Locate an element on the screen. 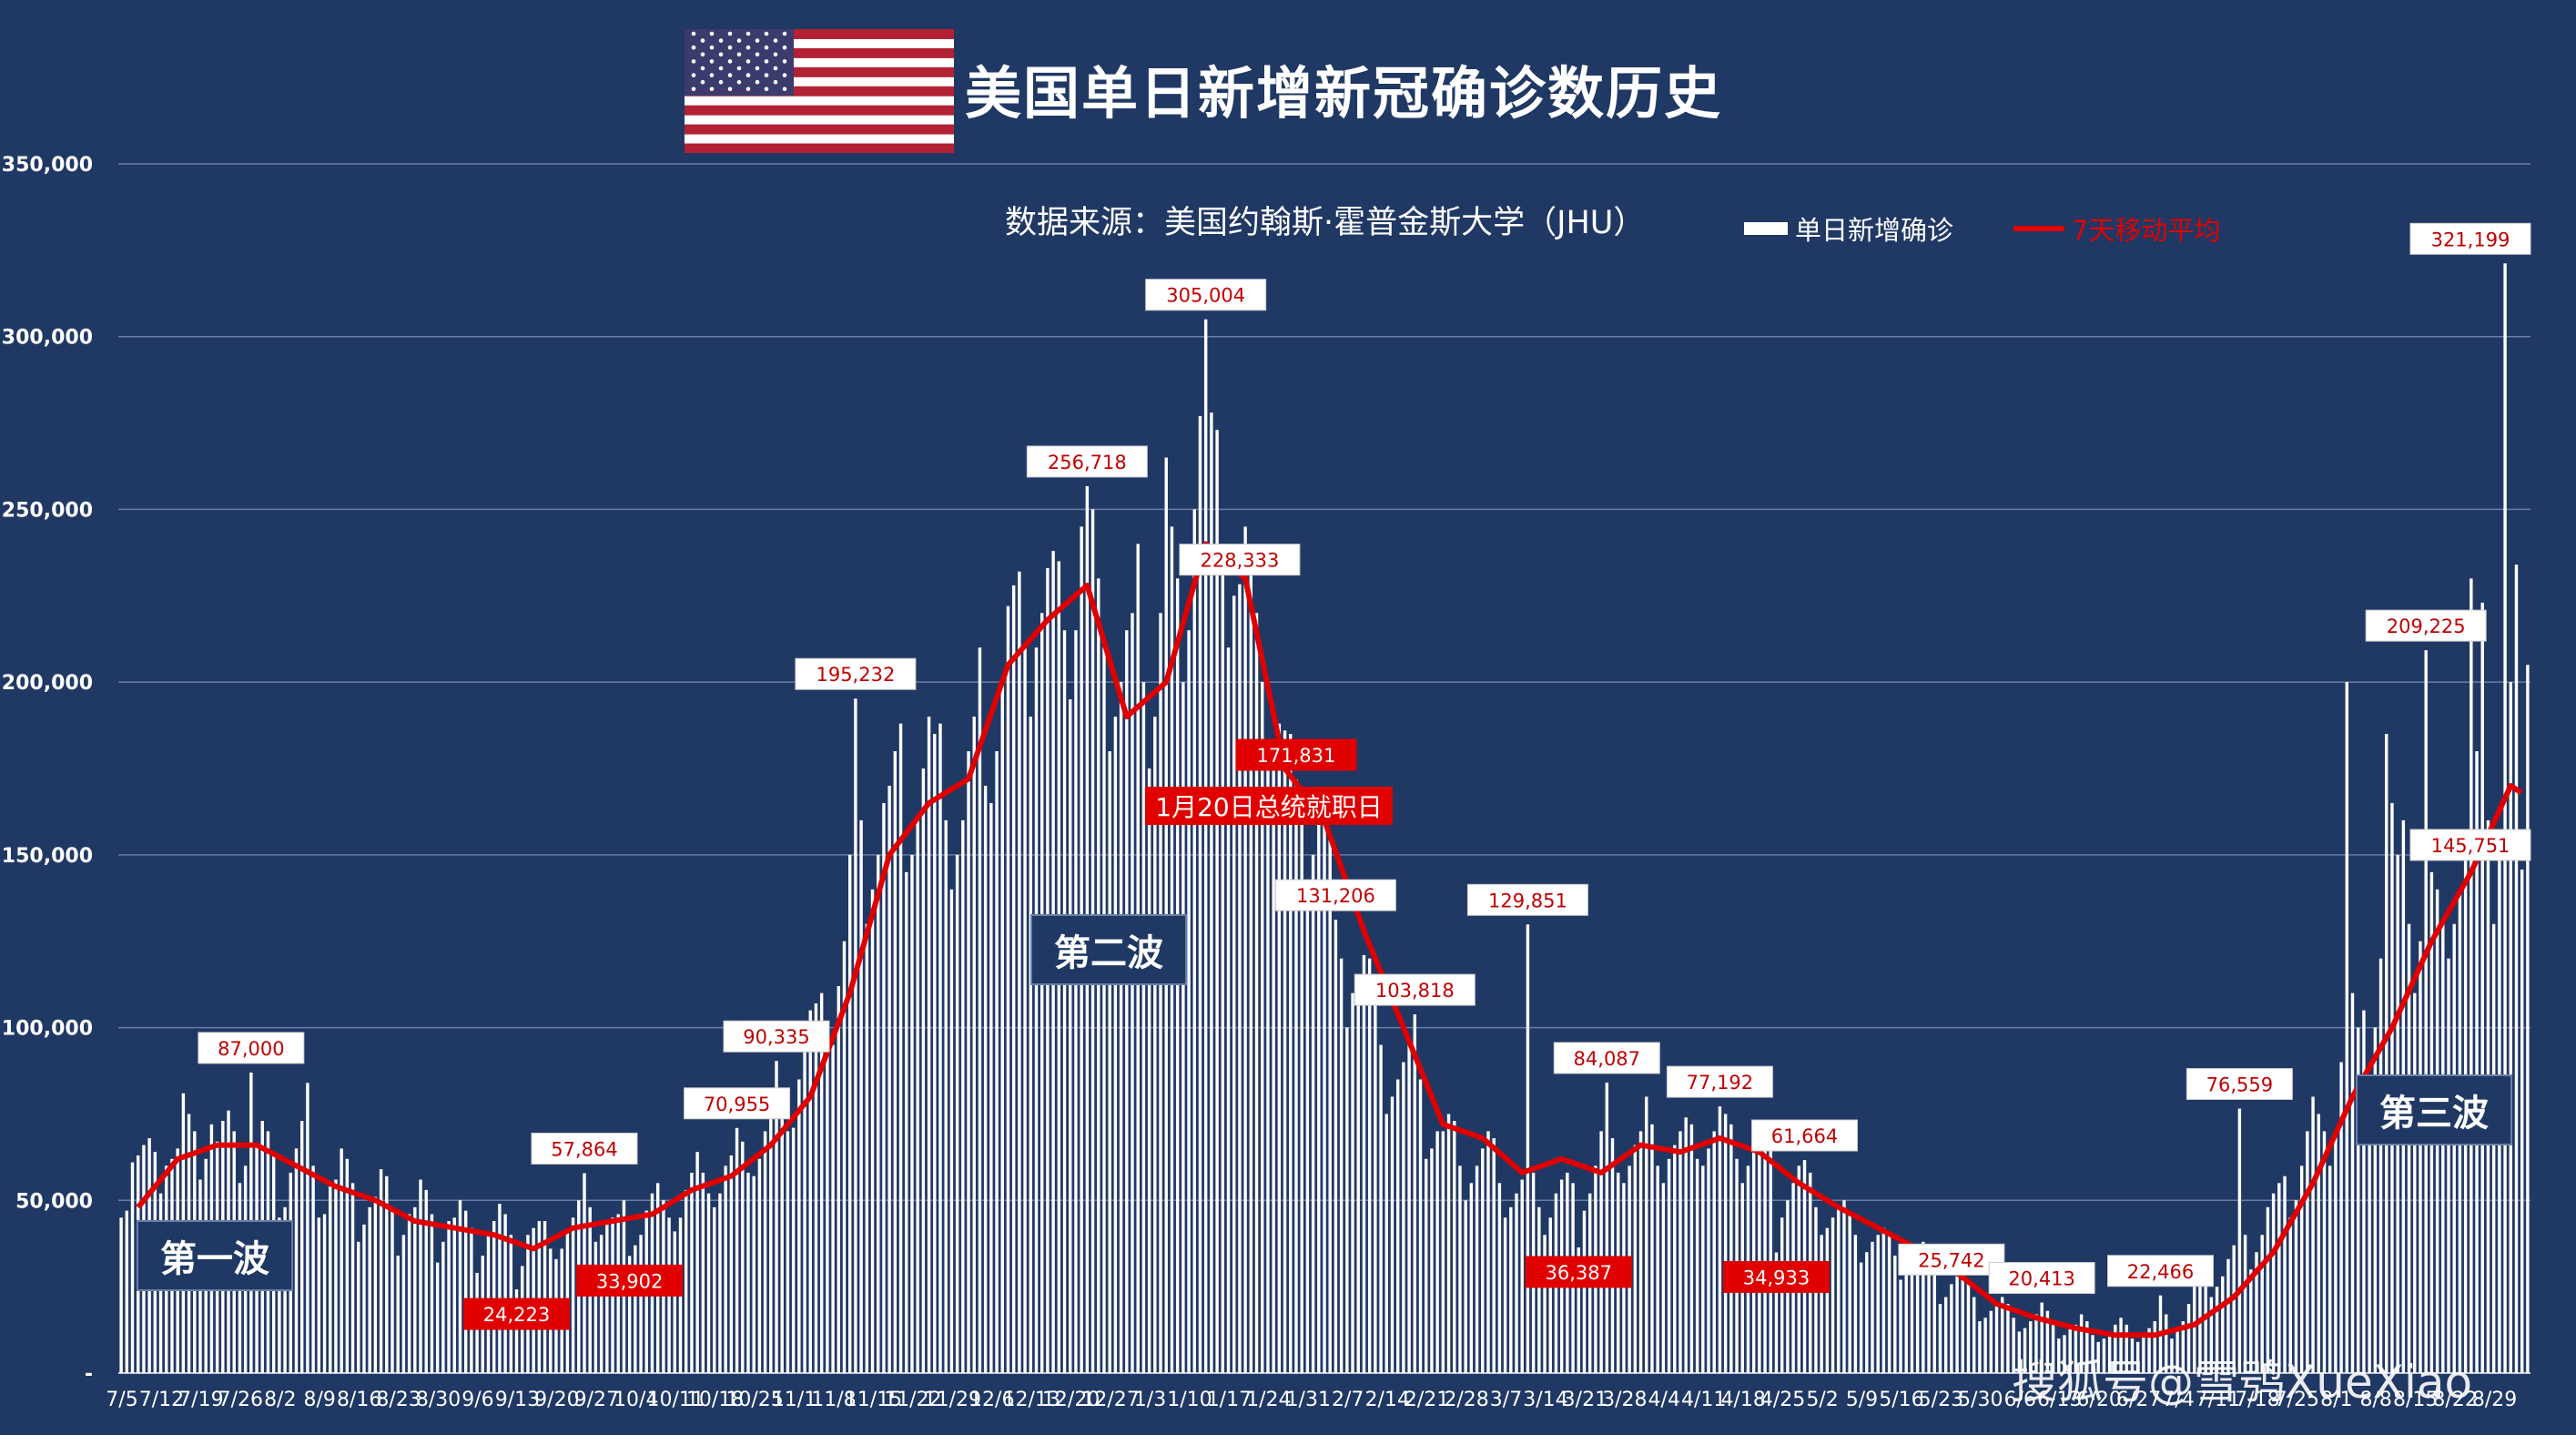  data-label-text: 76,559 is located at coordinates (2239, 1085).